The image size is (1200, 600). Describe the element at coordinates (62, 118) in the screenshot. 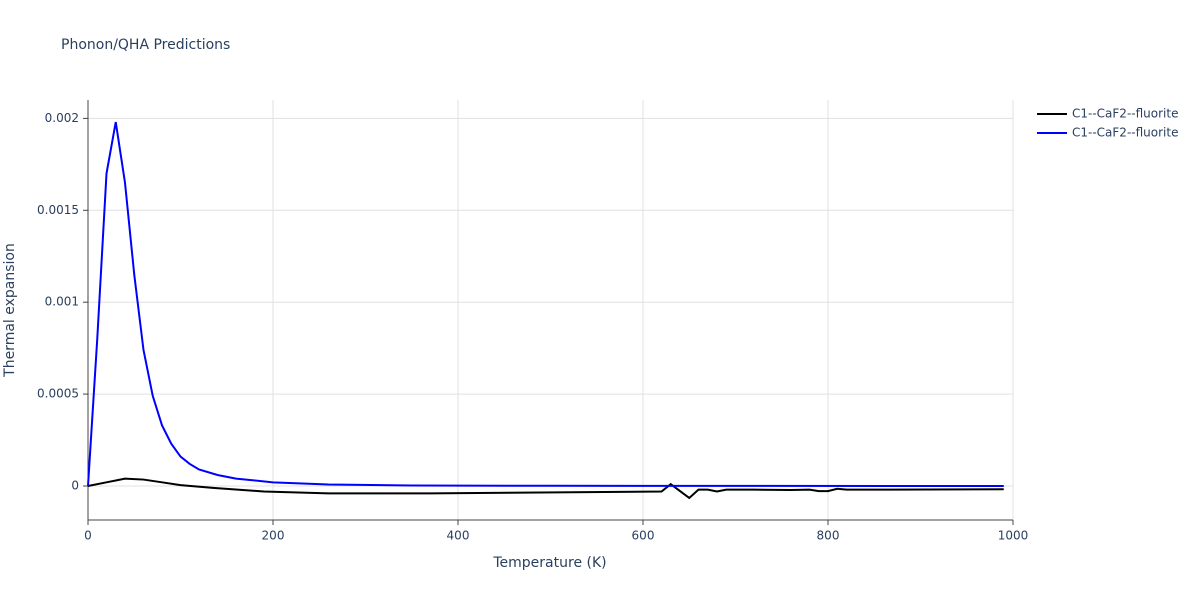

I see `y-tick-label: 0.002` at that location.